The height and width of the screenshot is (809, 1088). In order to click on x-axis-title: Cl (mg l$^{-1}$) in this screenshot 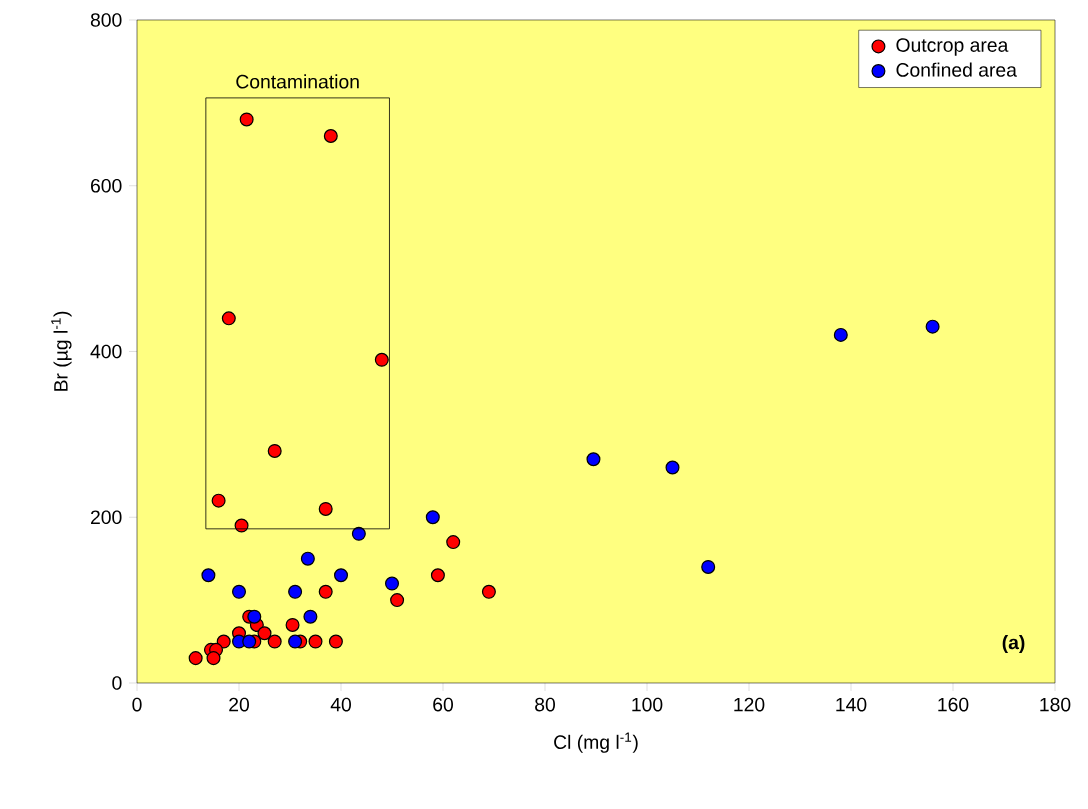, I will do `click(596, 742)`.